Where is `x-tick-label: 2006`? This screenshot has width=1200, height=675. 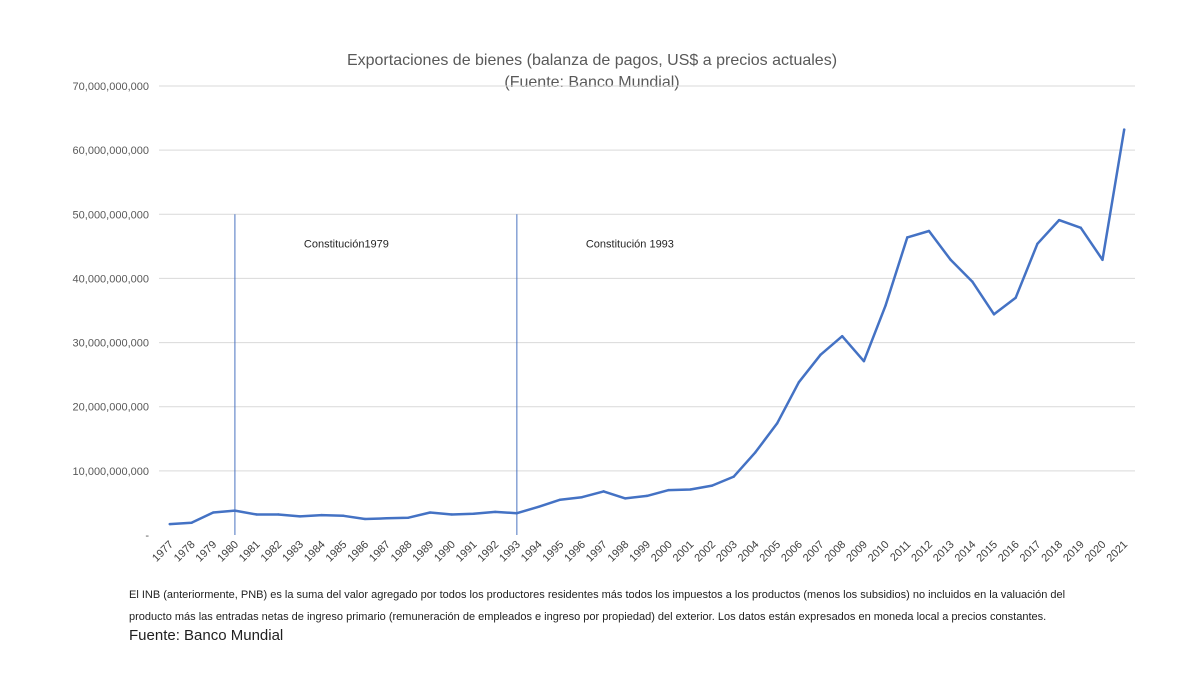
x-tick-label: 2006 is located at coordinates (792, 552).